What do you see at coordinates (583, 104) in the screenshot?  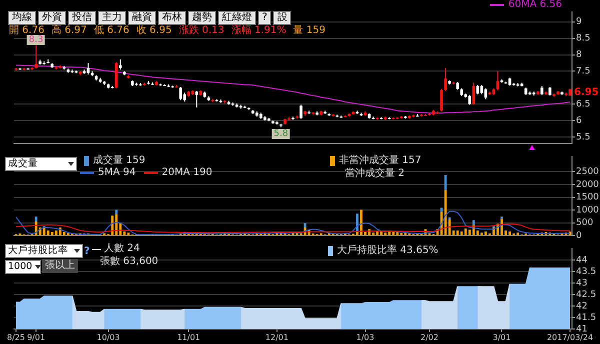 I see `y-tick-label: 6.5` at bounding box center [583, 104].